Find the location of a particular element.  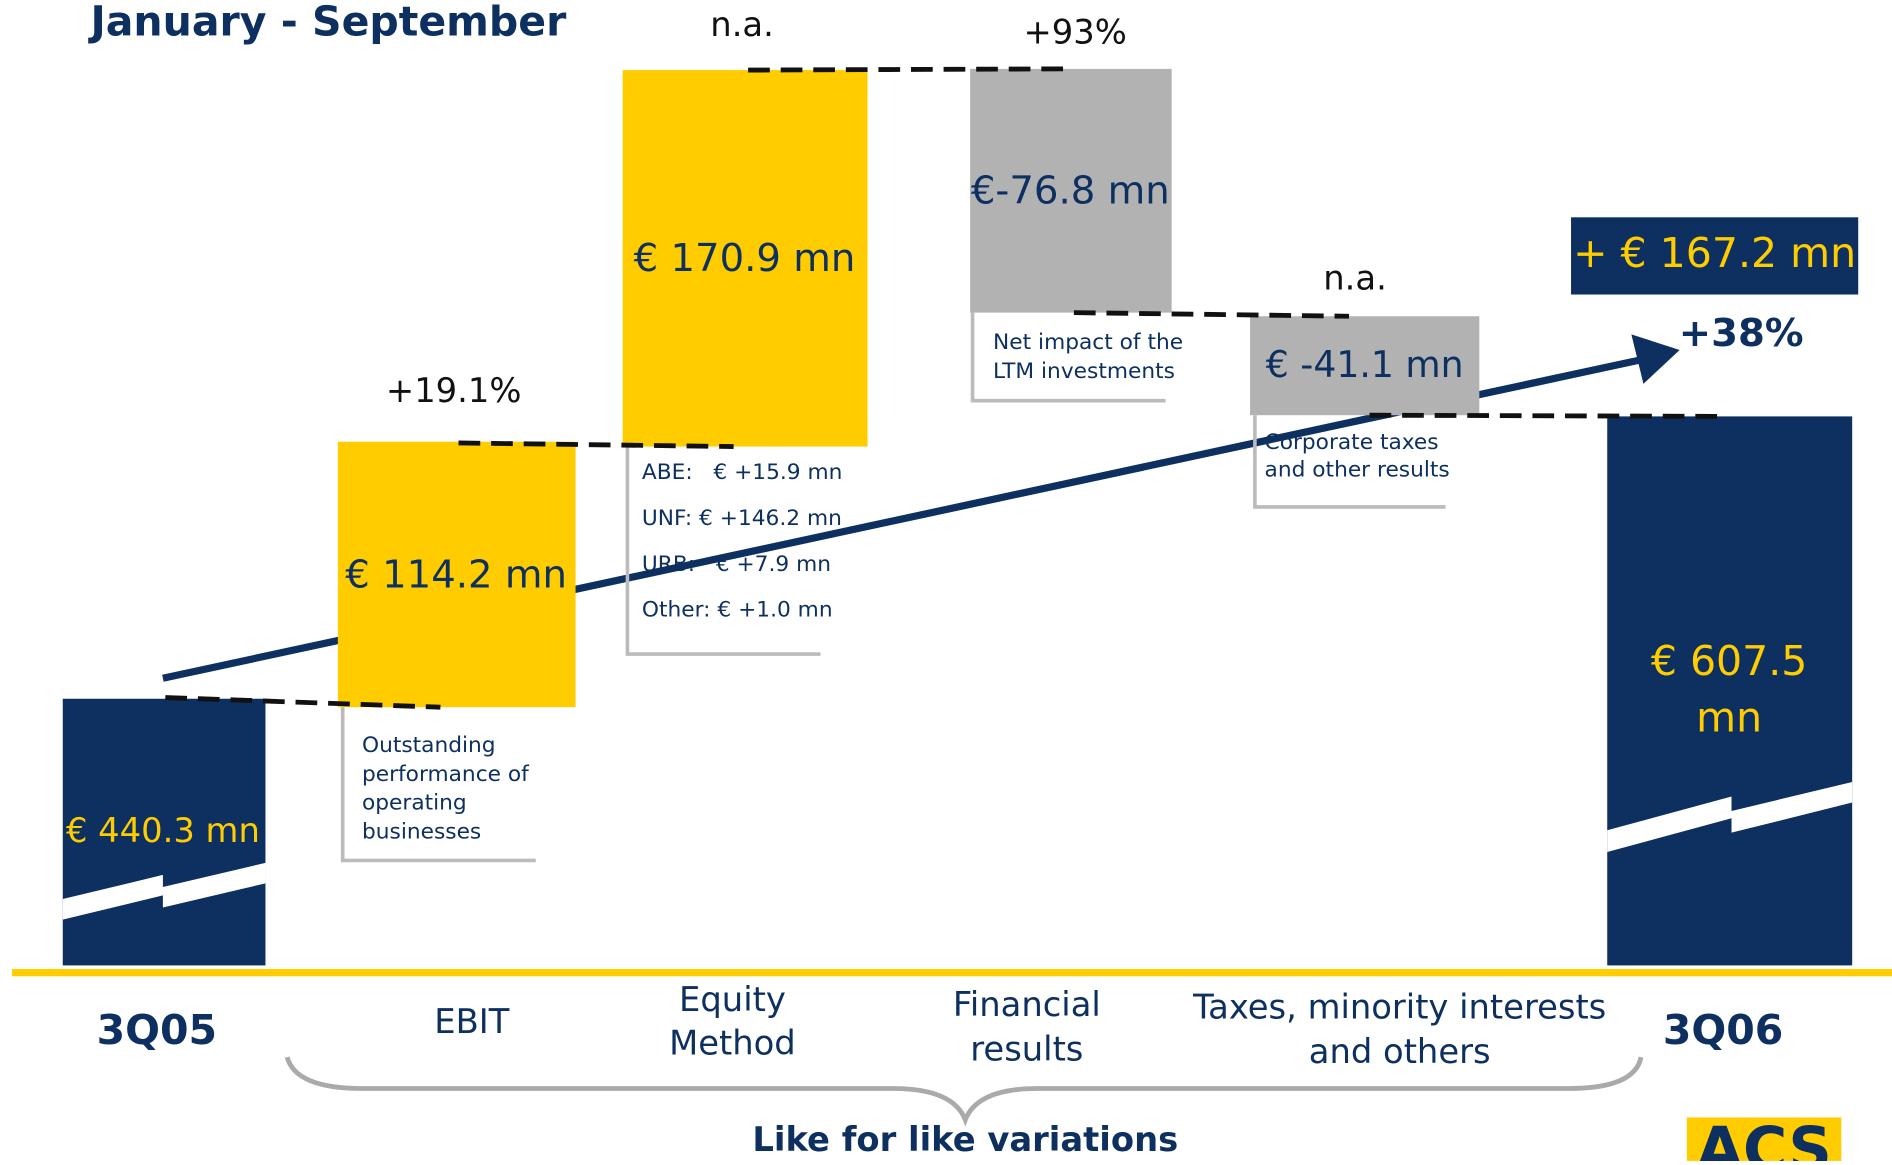

note: Outstanding is located at coordinates (429, 745).